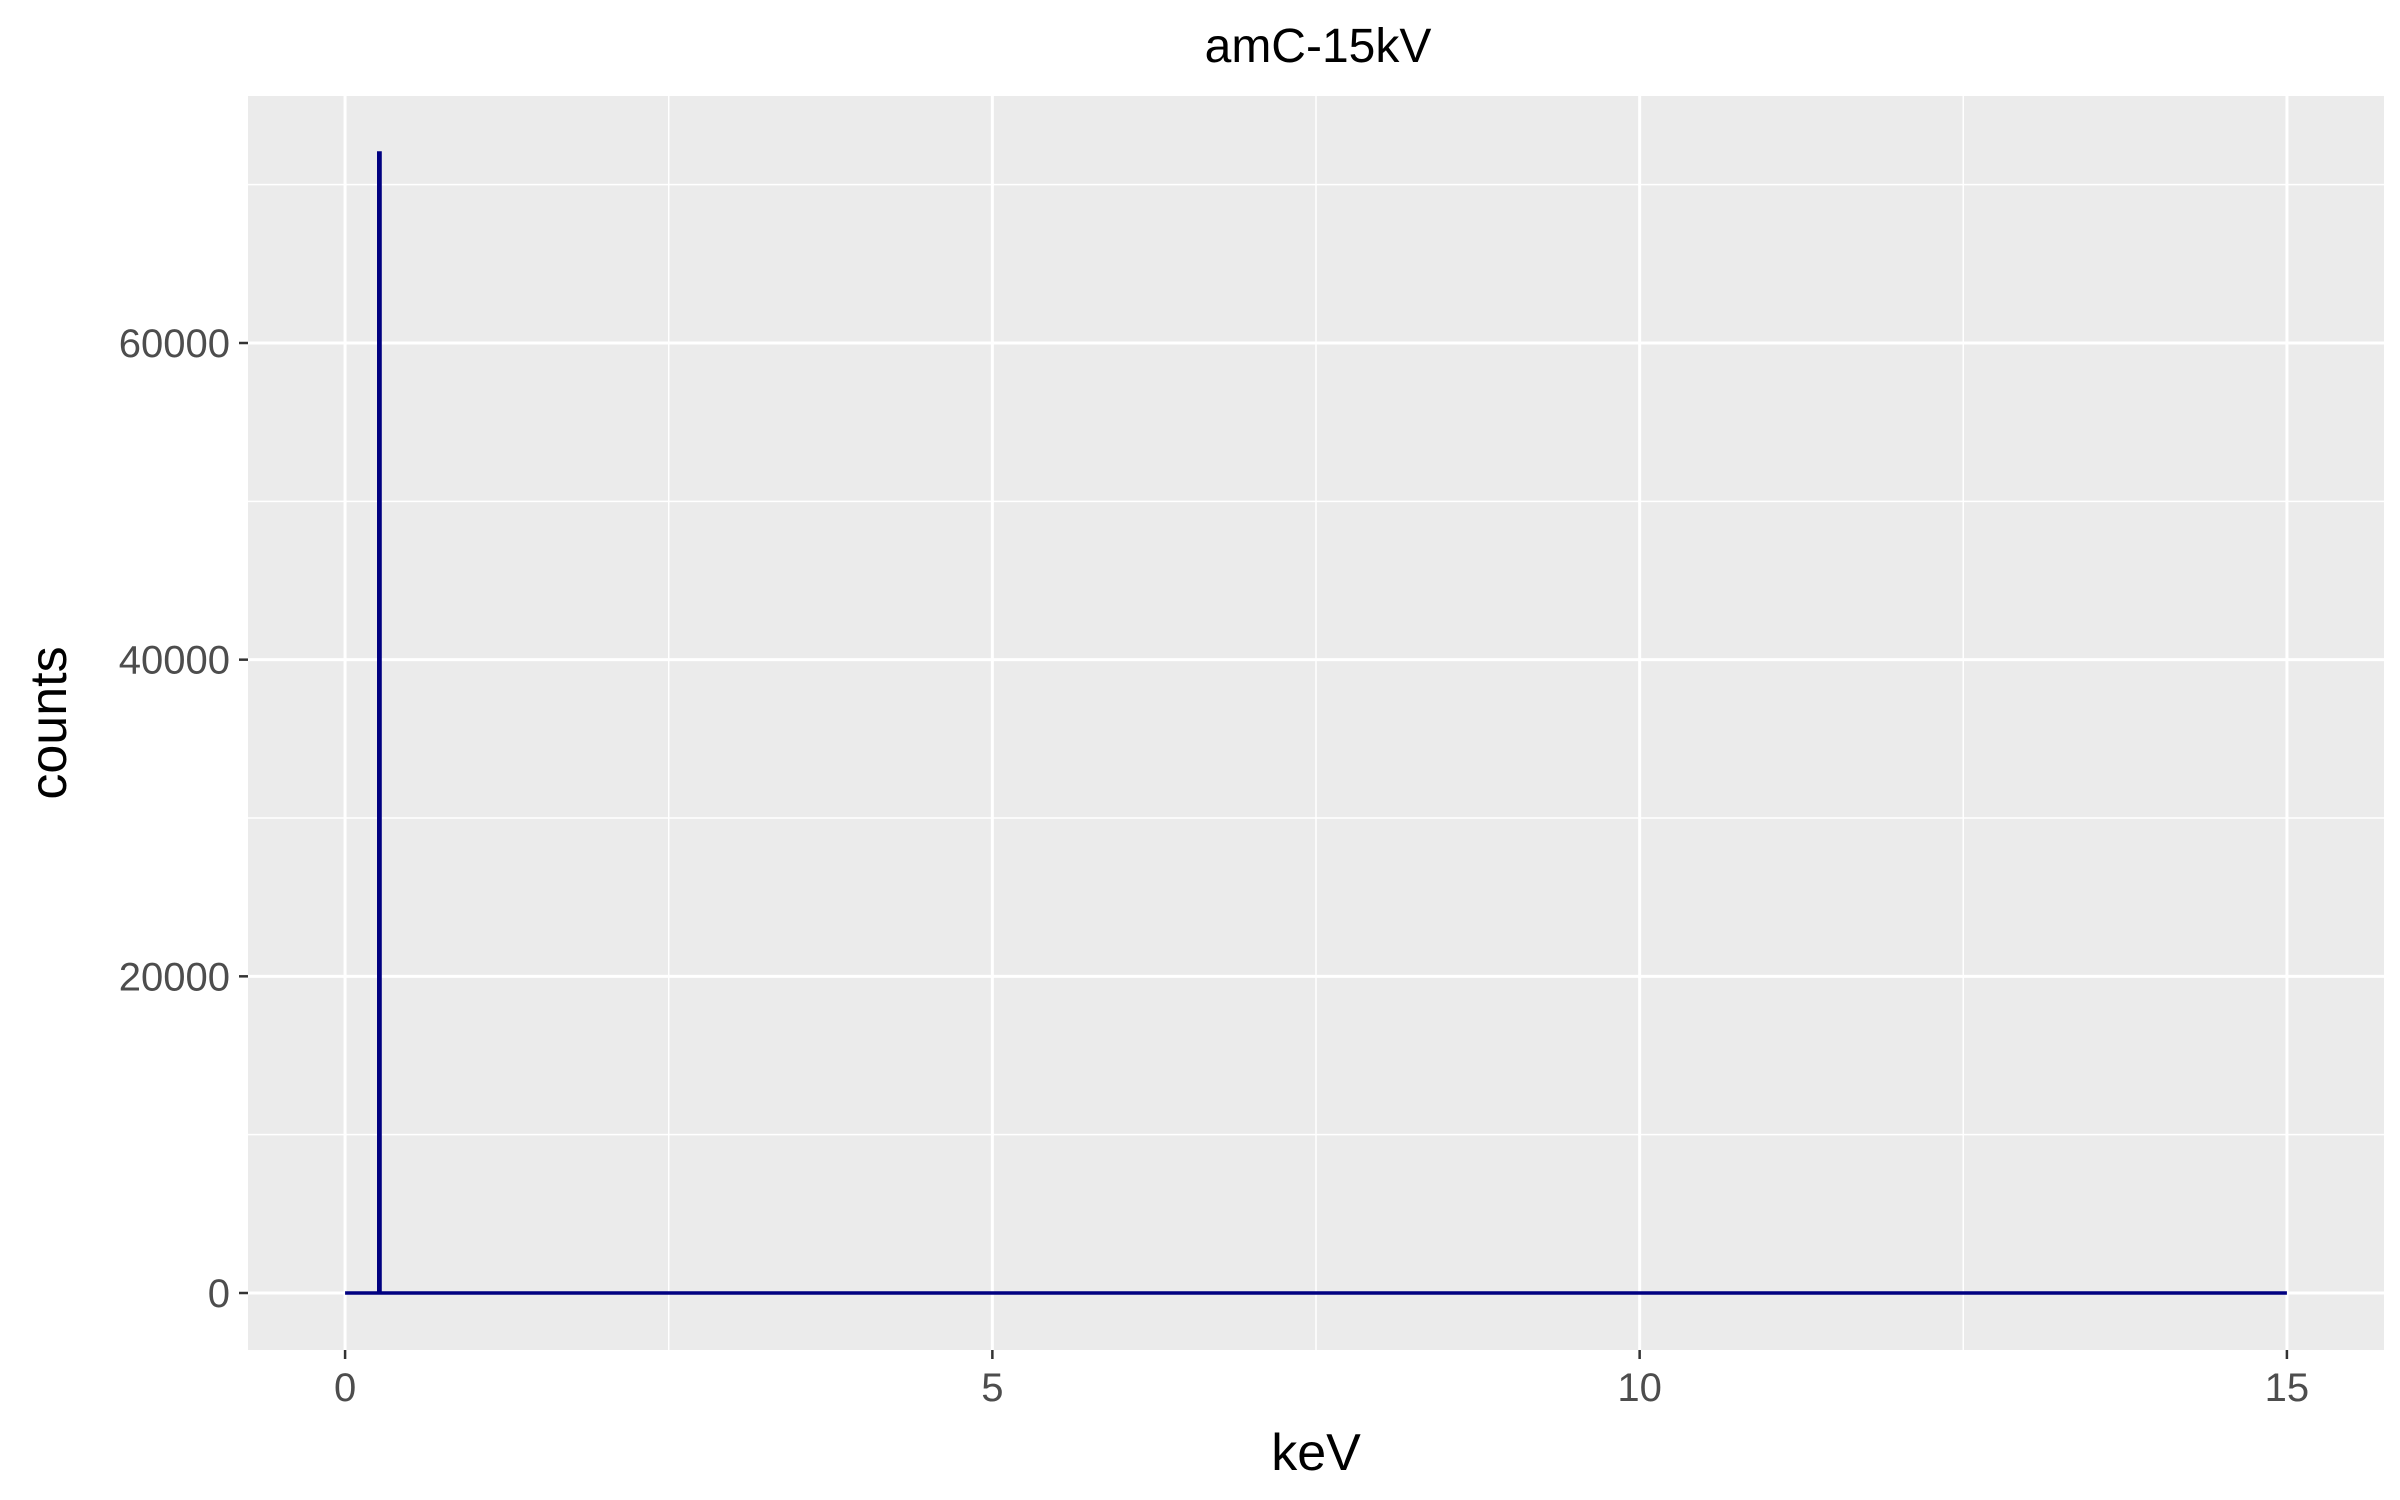 The image size is (2400, 1500). I want to click on x-tick-label: 10, so click(1639, 1388).